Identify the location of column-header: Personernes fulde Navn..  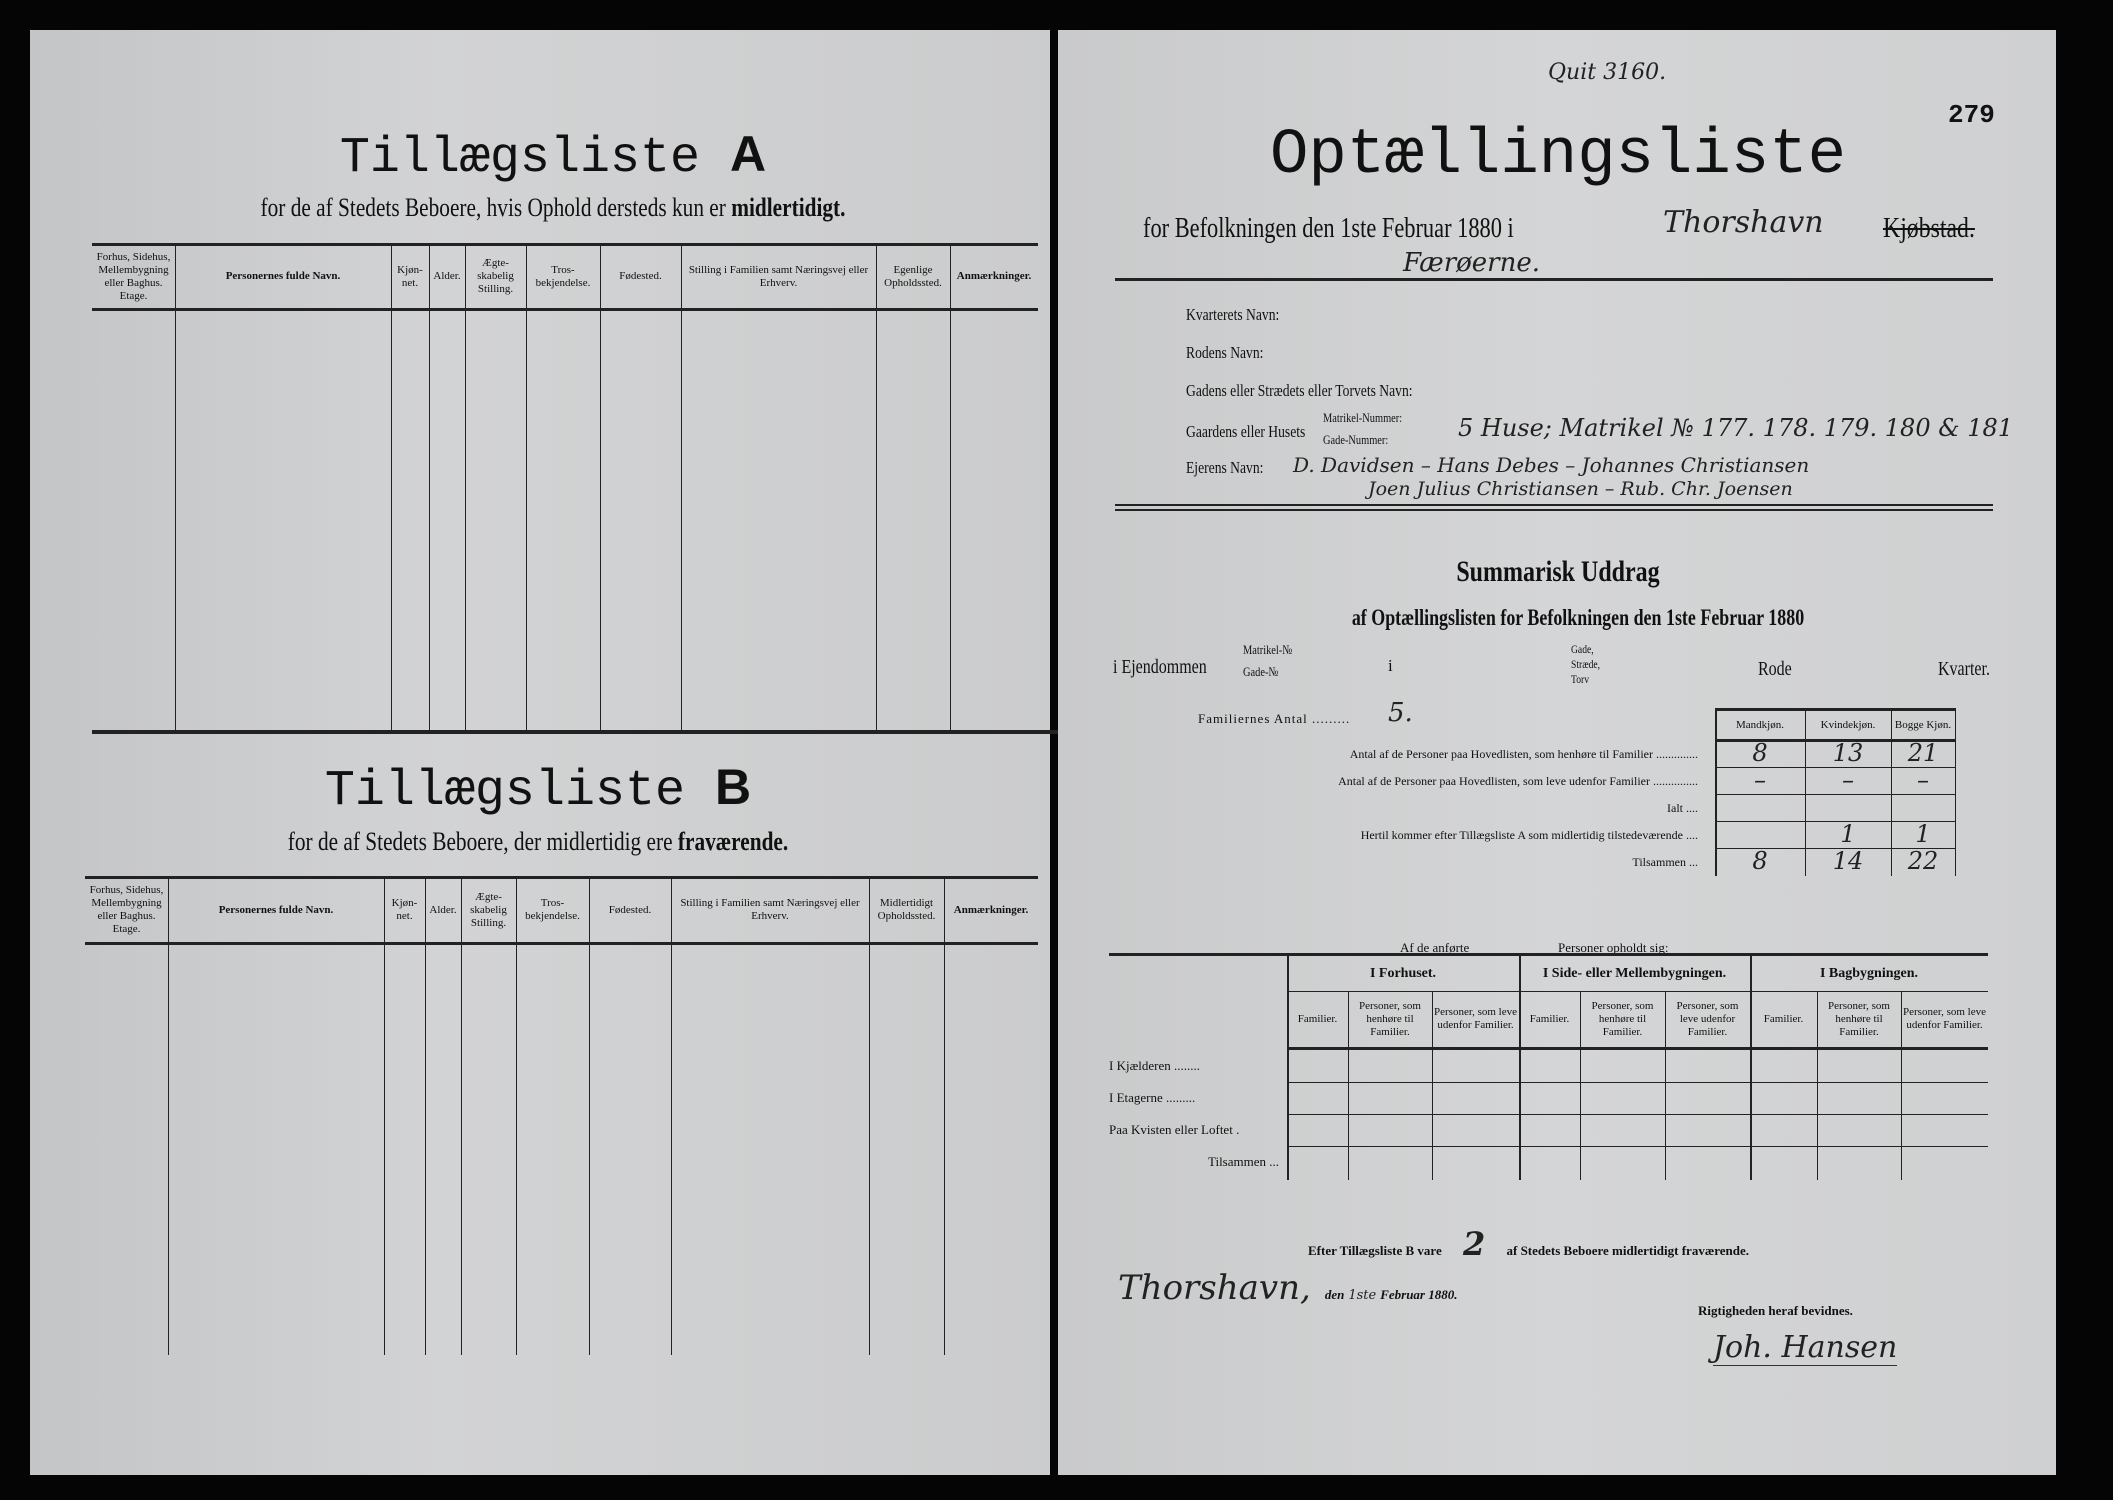
(276, 909).